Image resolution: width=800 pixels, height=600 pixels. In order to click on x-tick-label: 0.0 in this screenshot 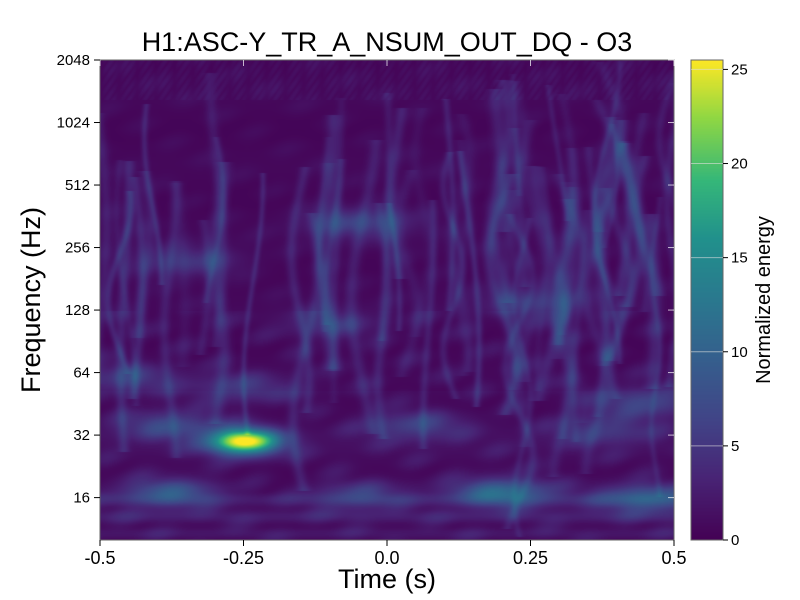, I will do `click(386, 558)`.